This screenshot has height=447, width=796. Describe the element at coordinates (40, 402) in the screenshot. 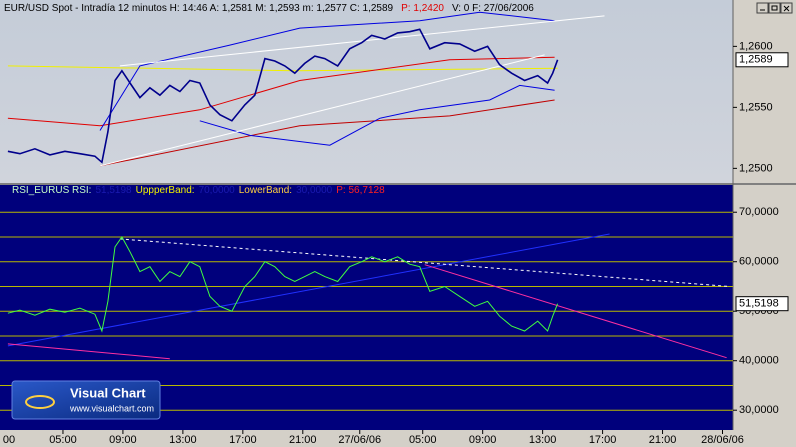

I see `logo-icon` at that location.